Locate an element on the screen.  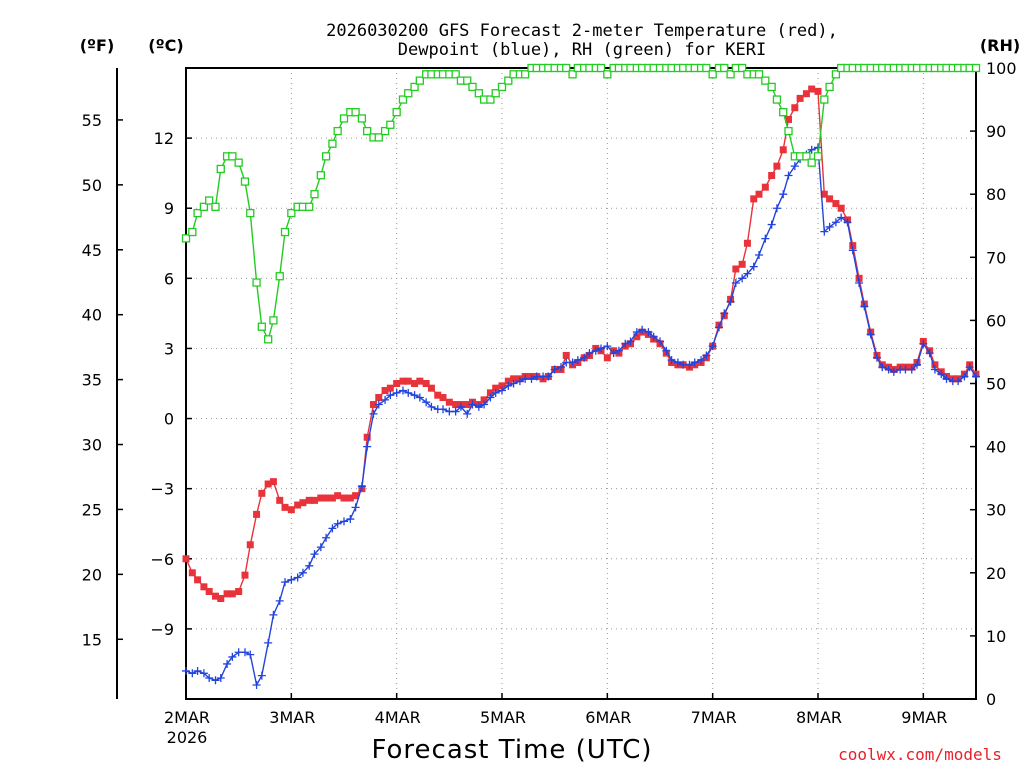
celsius-tick-label: −6 is located at coordinates (162, 559).